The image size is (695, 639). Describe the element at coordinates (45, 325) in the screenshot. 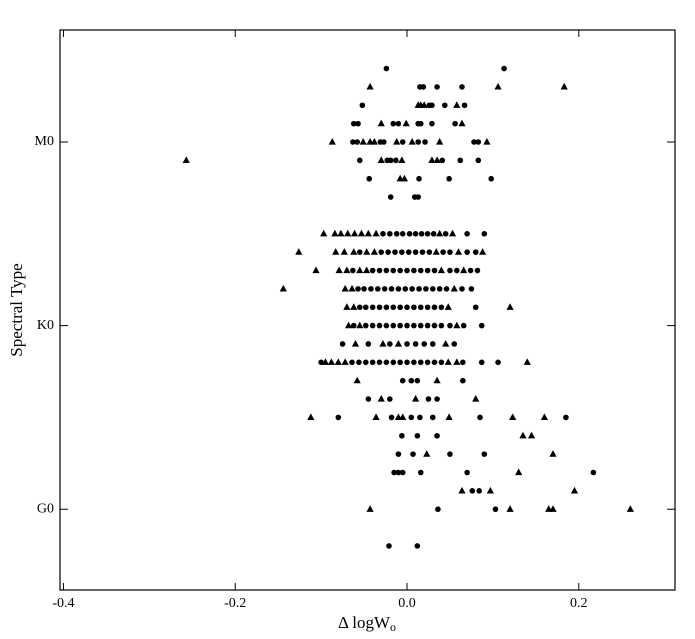

I see `y-tick-label: K0` at that location.